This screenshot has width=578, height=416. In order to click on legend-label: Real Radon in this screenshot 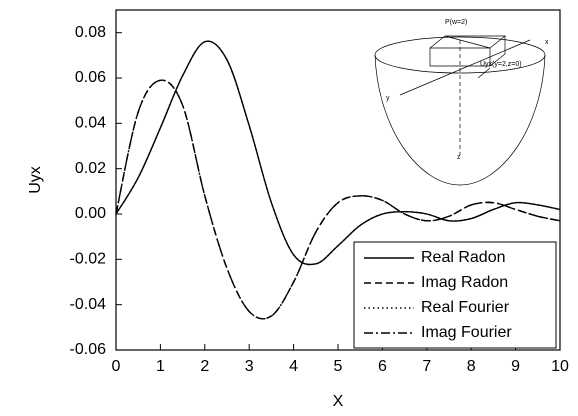, I will do `click(463, 257)`.